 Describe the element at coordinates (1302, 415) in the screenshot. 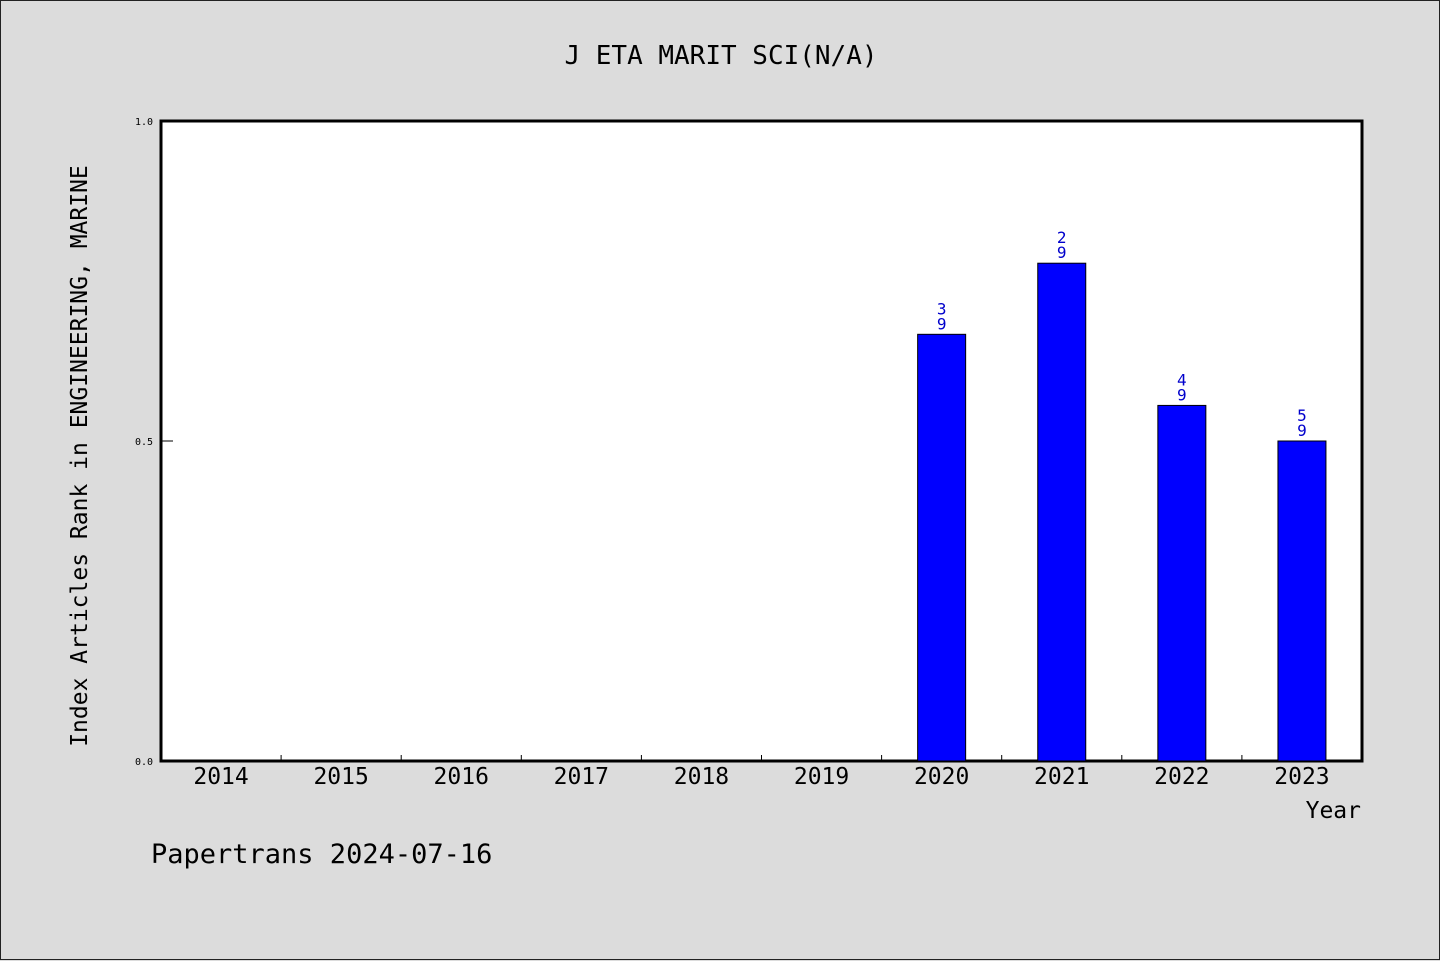

I see `data-label-numerator: 5` at that location.